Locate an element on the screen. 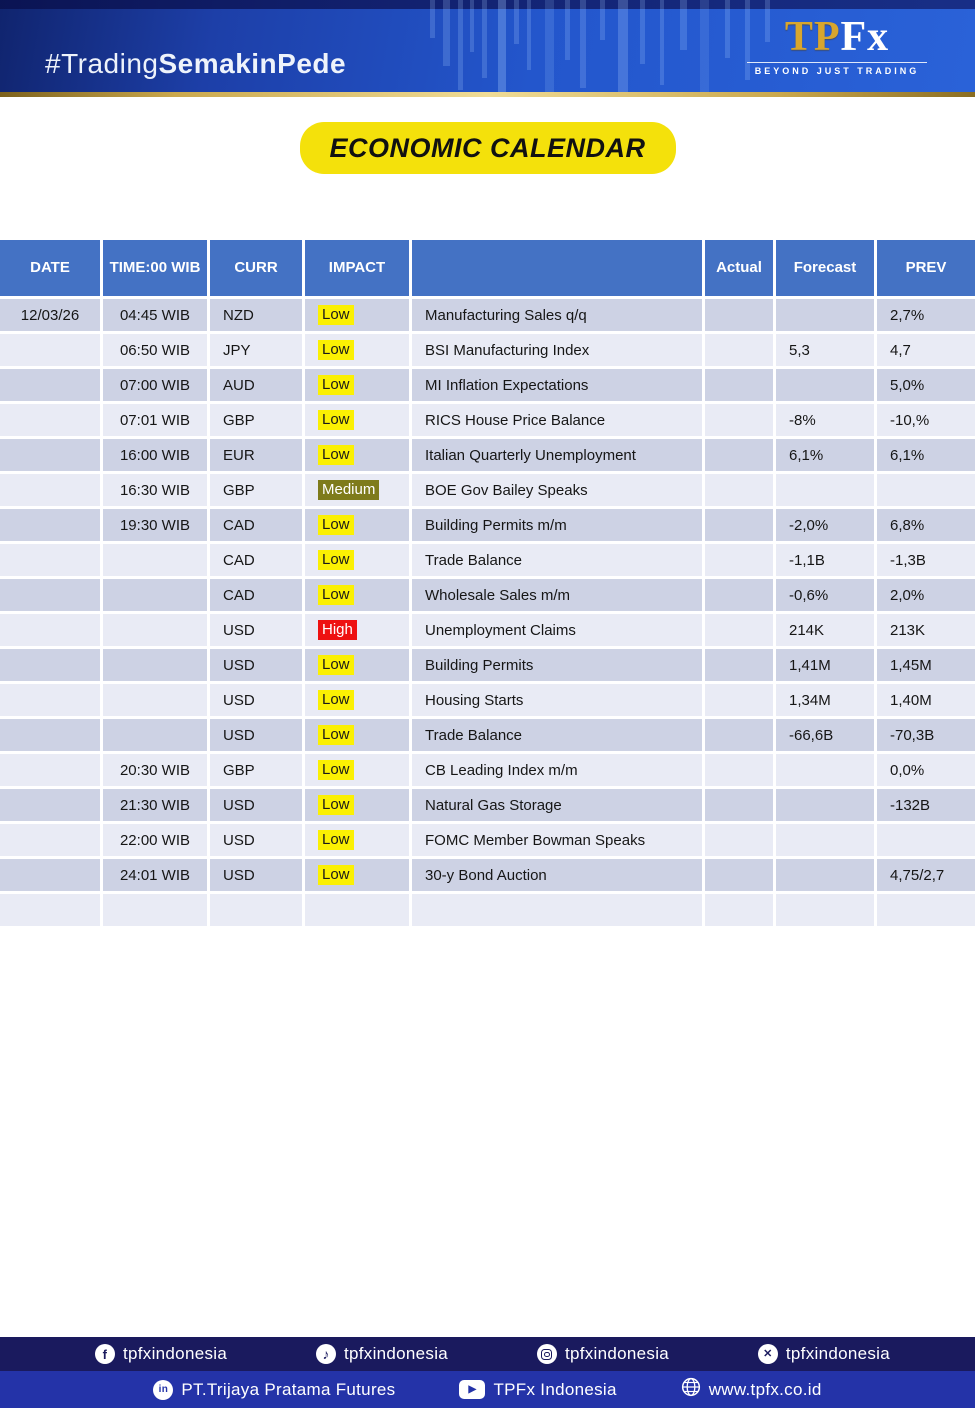  table-row: USD Low Trade Balance -66,6B -70,3B is located at coordinates (487, 735).